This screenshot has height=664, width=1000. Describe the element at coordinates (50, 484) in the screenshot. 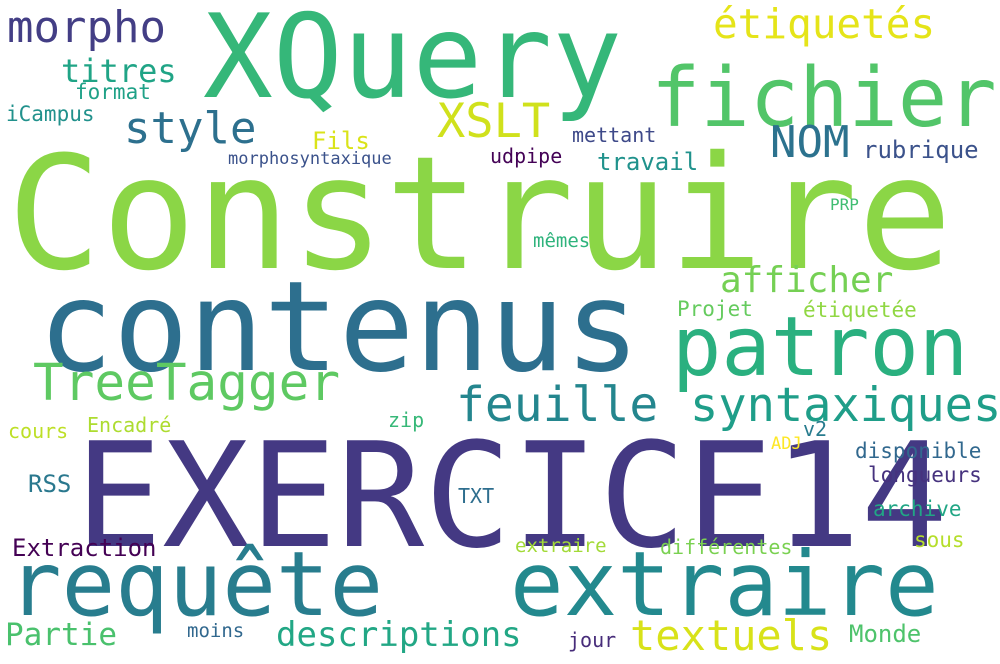

I see `word-rss: RSS` at that location.